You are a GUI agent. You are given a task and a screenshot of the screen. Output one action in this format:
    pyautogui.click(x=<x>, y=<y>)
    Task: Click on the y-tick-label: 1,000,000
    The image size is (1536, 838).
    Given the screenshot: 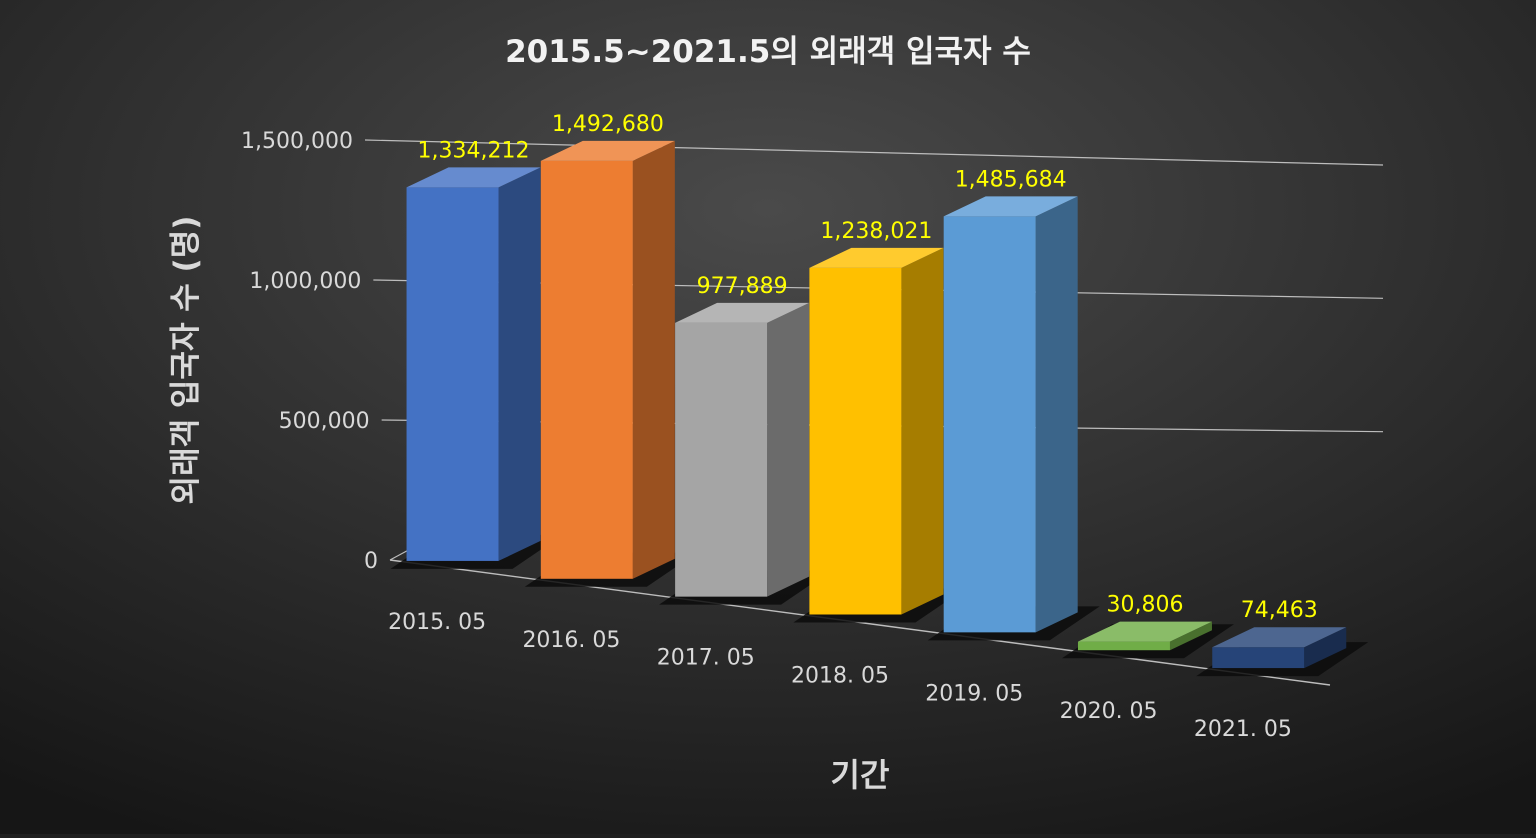 What is the action you would take?
    pyautogui.click(x=305, y=281)
    